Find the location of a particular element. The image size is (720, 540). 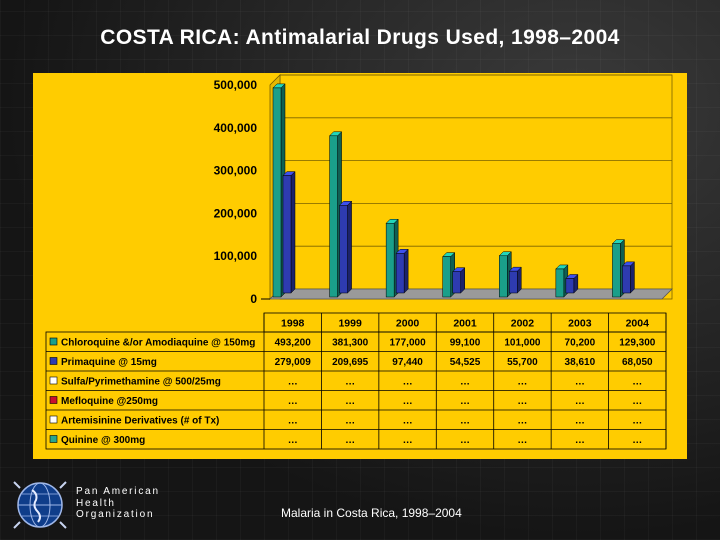

legend-label: Artemisinine Derivatives (# of Tx) is located at coordinates (140, 421).